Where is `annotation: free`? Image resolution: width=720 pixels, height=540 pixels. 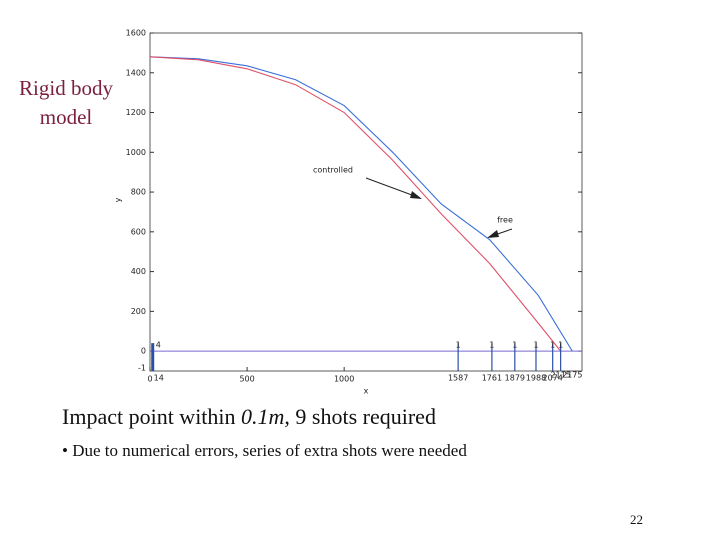
annotation: free is located at coordinates (505, 220).